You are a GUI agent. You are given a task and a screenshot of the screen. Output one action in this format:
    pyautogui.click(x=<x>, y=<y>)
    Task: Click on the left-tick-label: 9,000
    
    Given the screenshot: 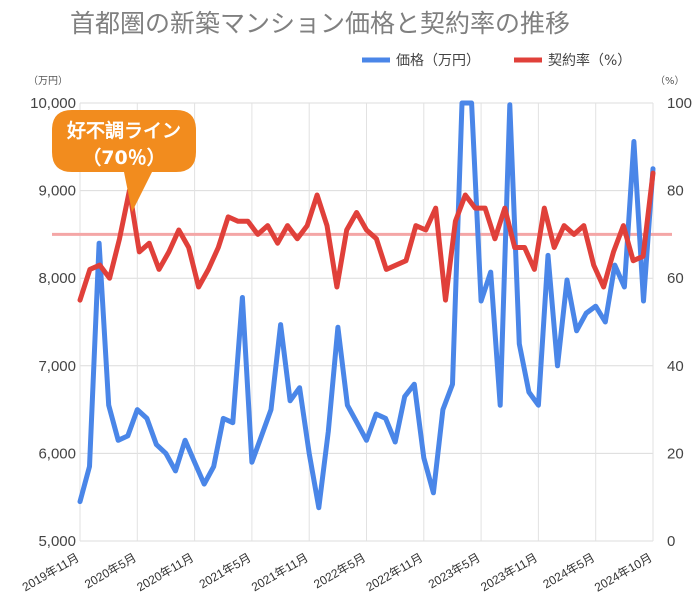 What is the action you would take?
    pyautogui.click(x=57, y=191)
    